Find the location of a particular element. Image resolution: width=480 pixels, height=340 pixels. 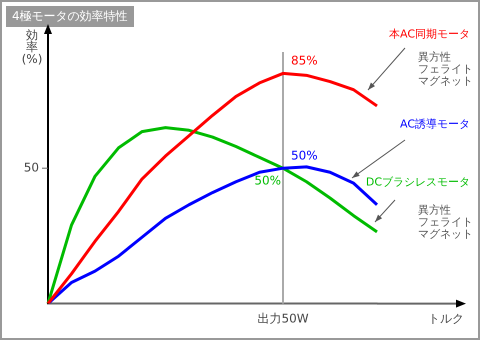

chart-title: 4極モータの効率特性 is located at coordinates (70, 16).